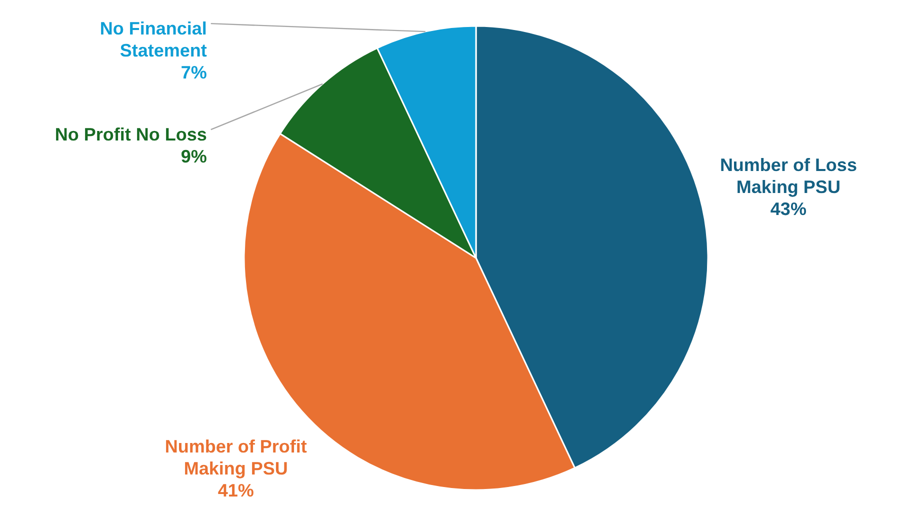 This screenshot has width=902, height=506. I want to click on data-label: 9%, so click(193, 156).